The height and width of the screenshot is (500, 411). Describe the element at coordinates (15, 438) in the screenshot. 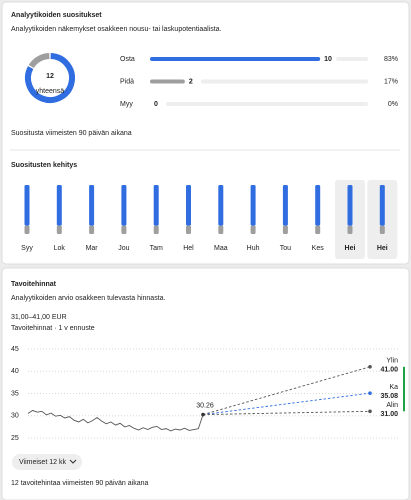

I see `y-tick-label: 25` at that location.